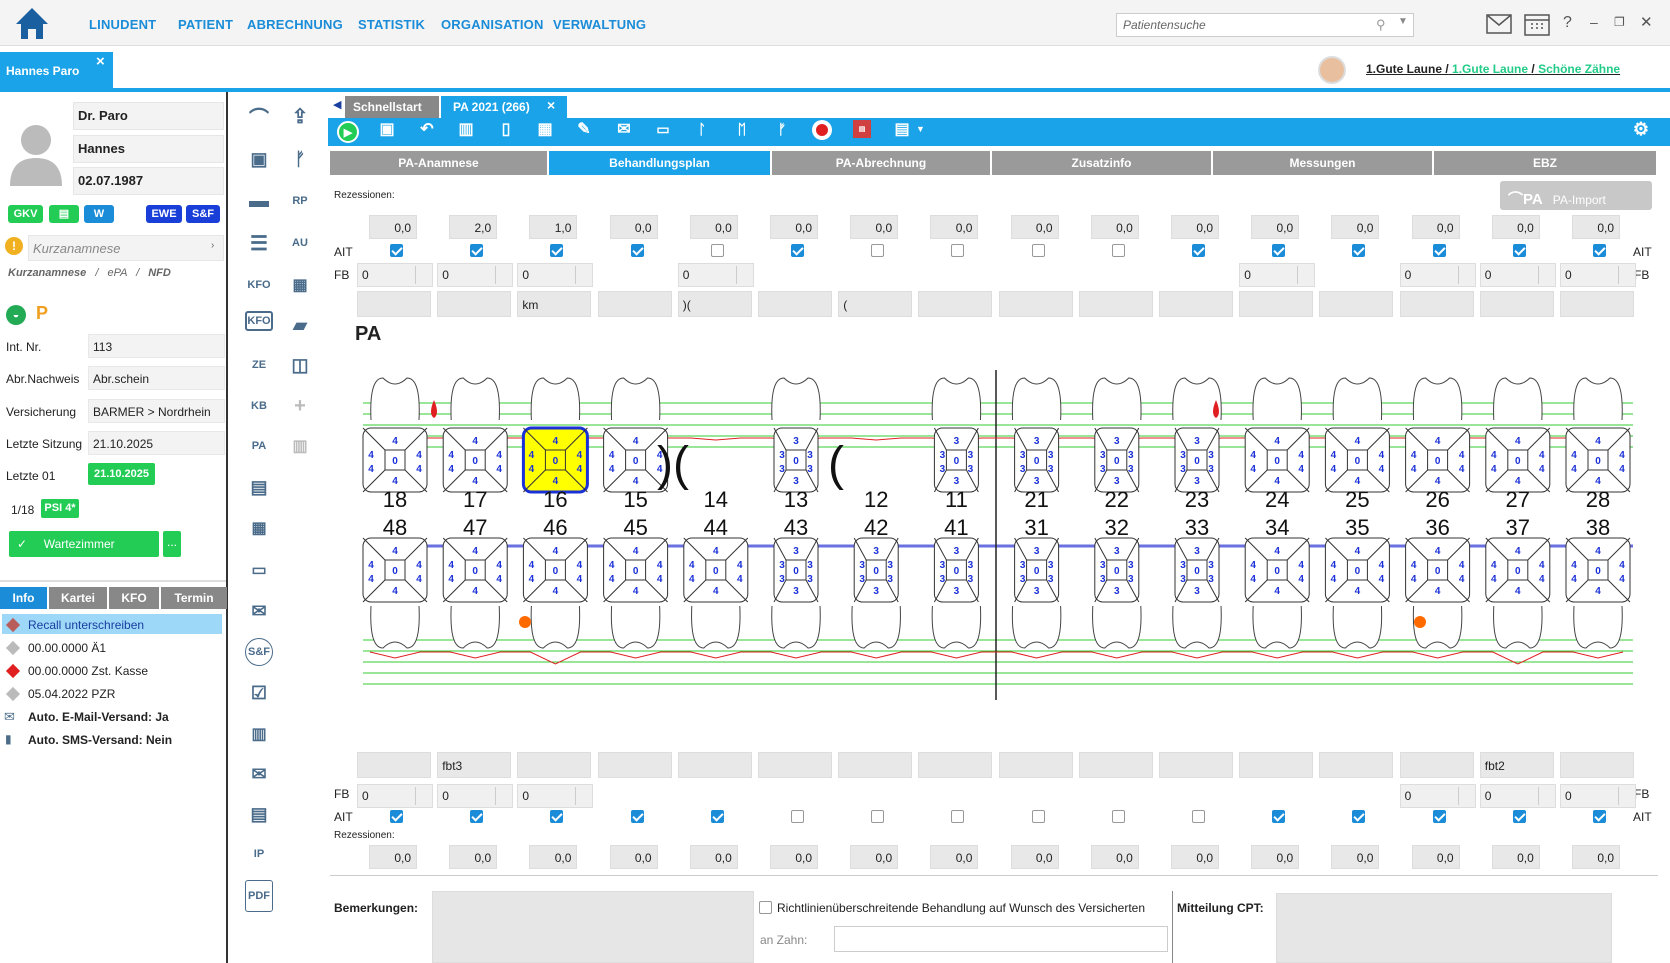 The width and height of the screenshot is (1670, 963). What do you see at coordinates (259, 365) in the screenshot?
I see `ze-icon: ZE` at bounding box center [259, 365].